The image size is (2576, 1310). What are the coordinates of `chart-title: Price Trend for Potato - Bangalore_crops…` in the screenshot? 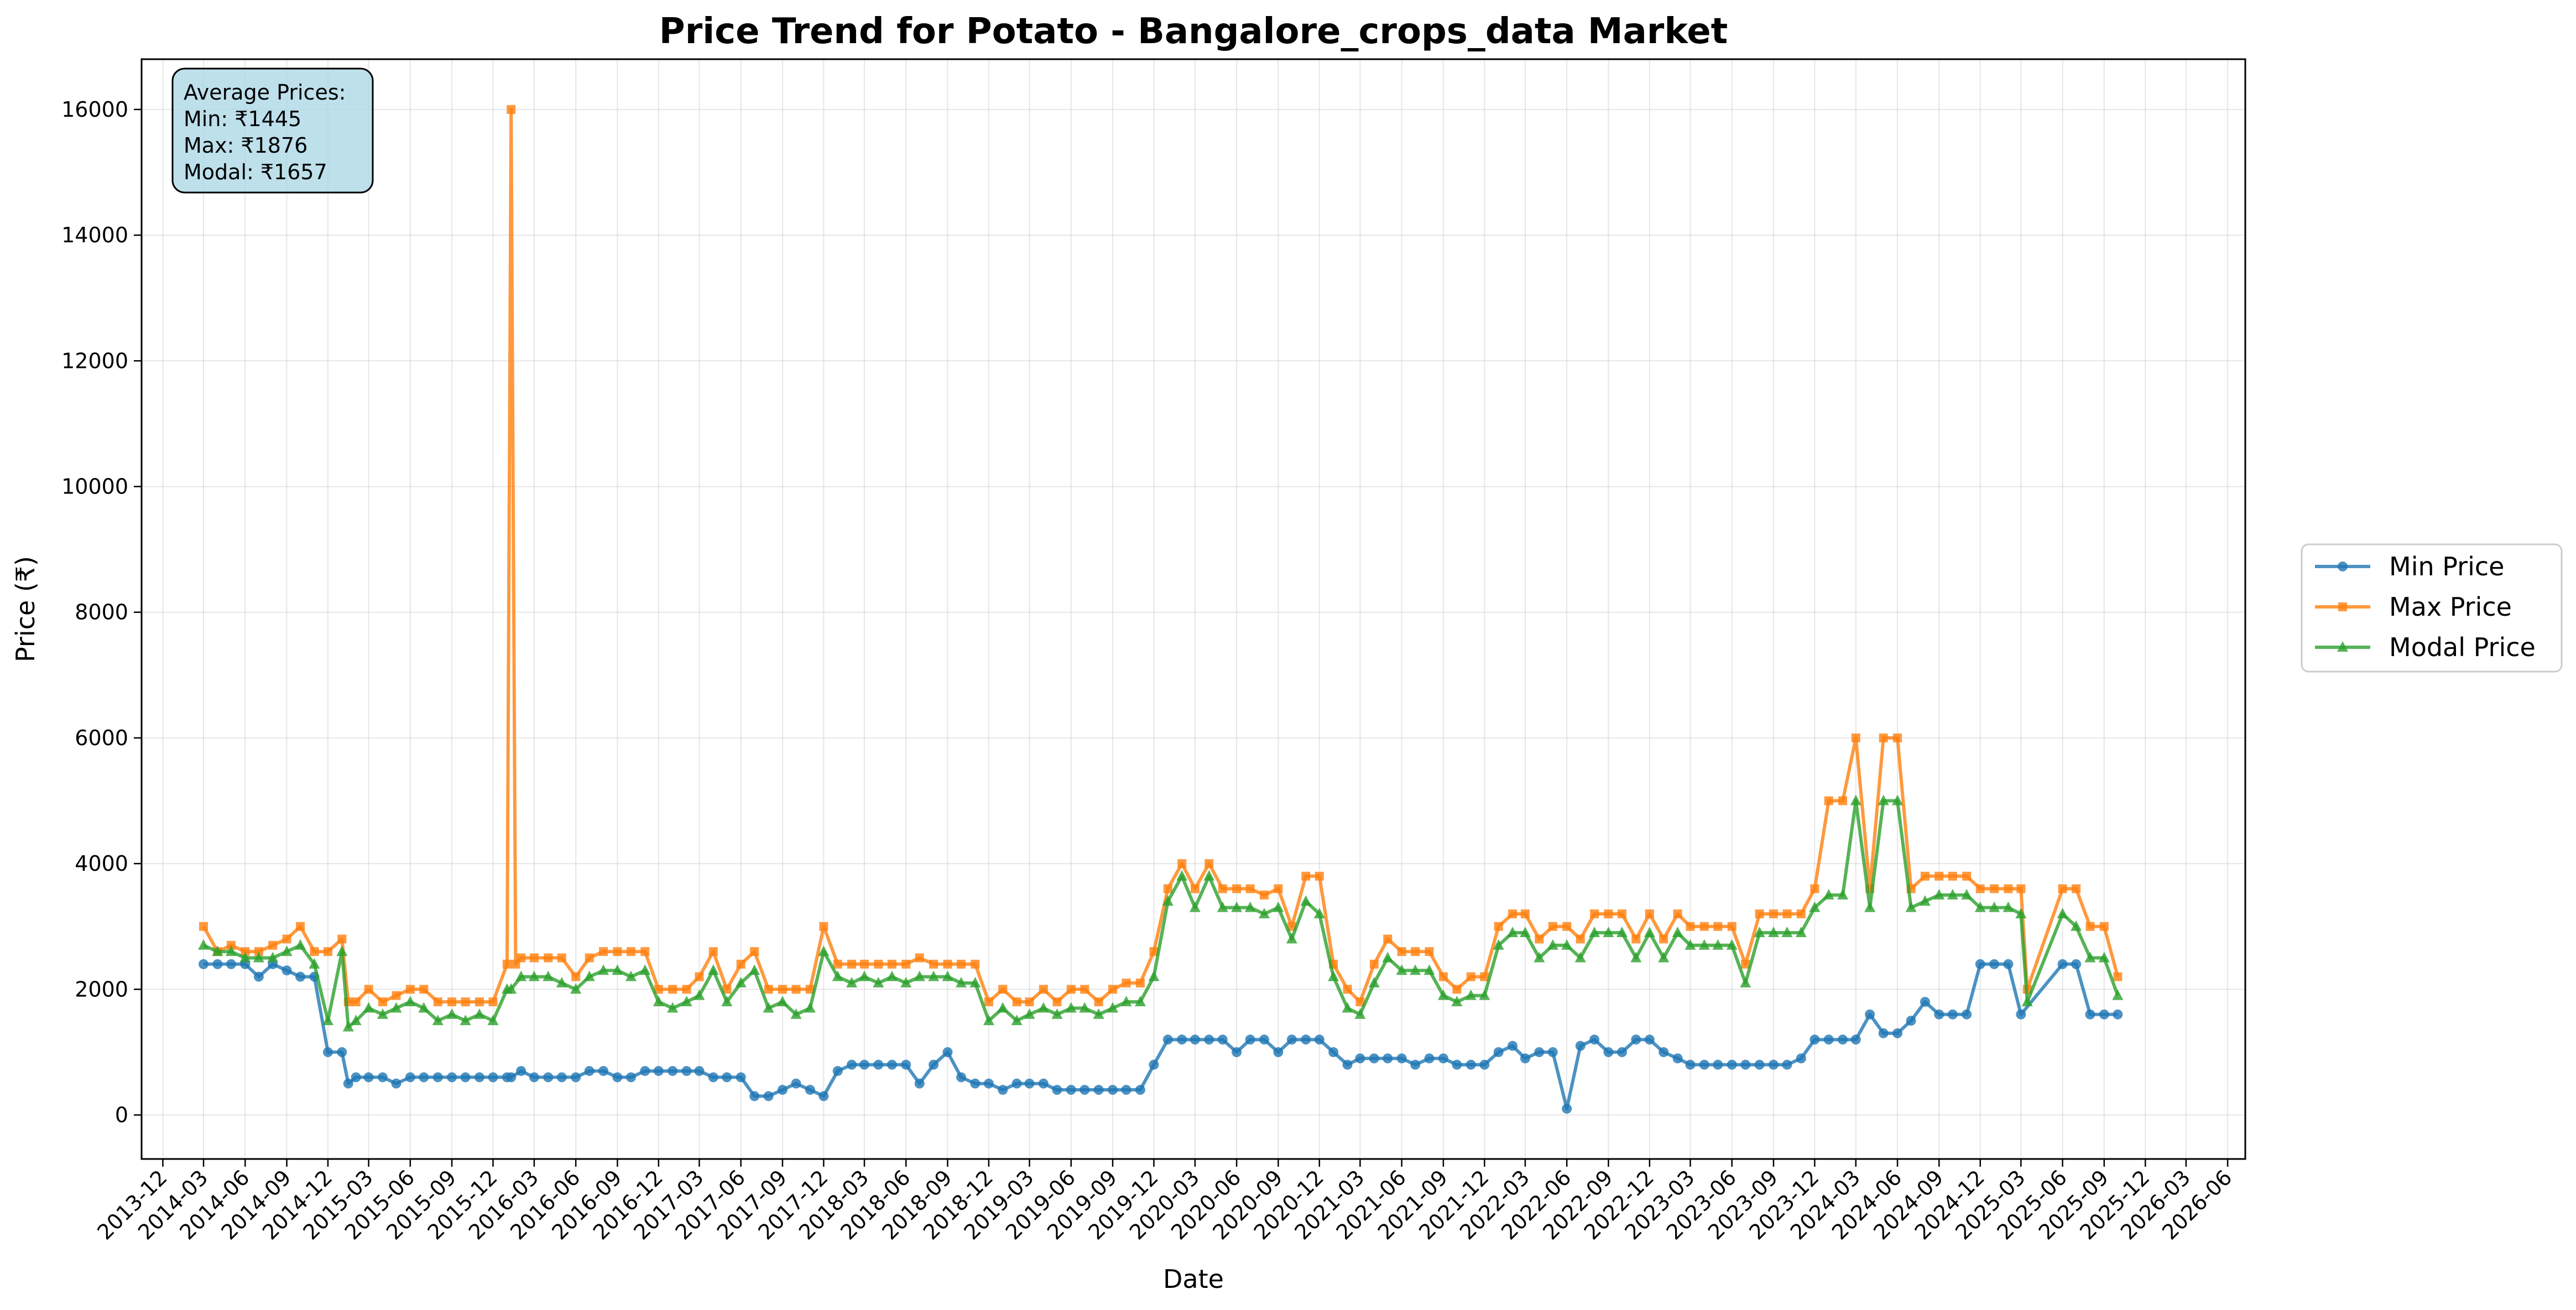 It's located at (1193, 31).